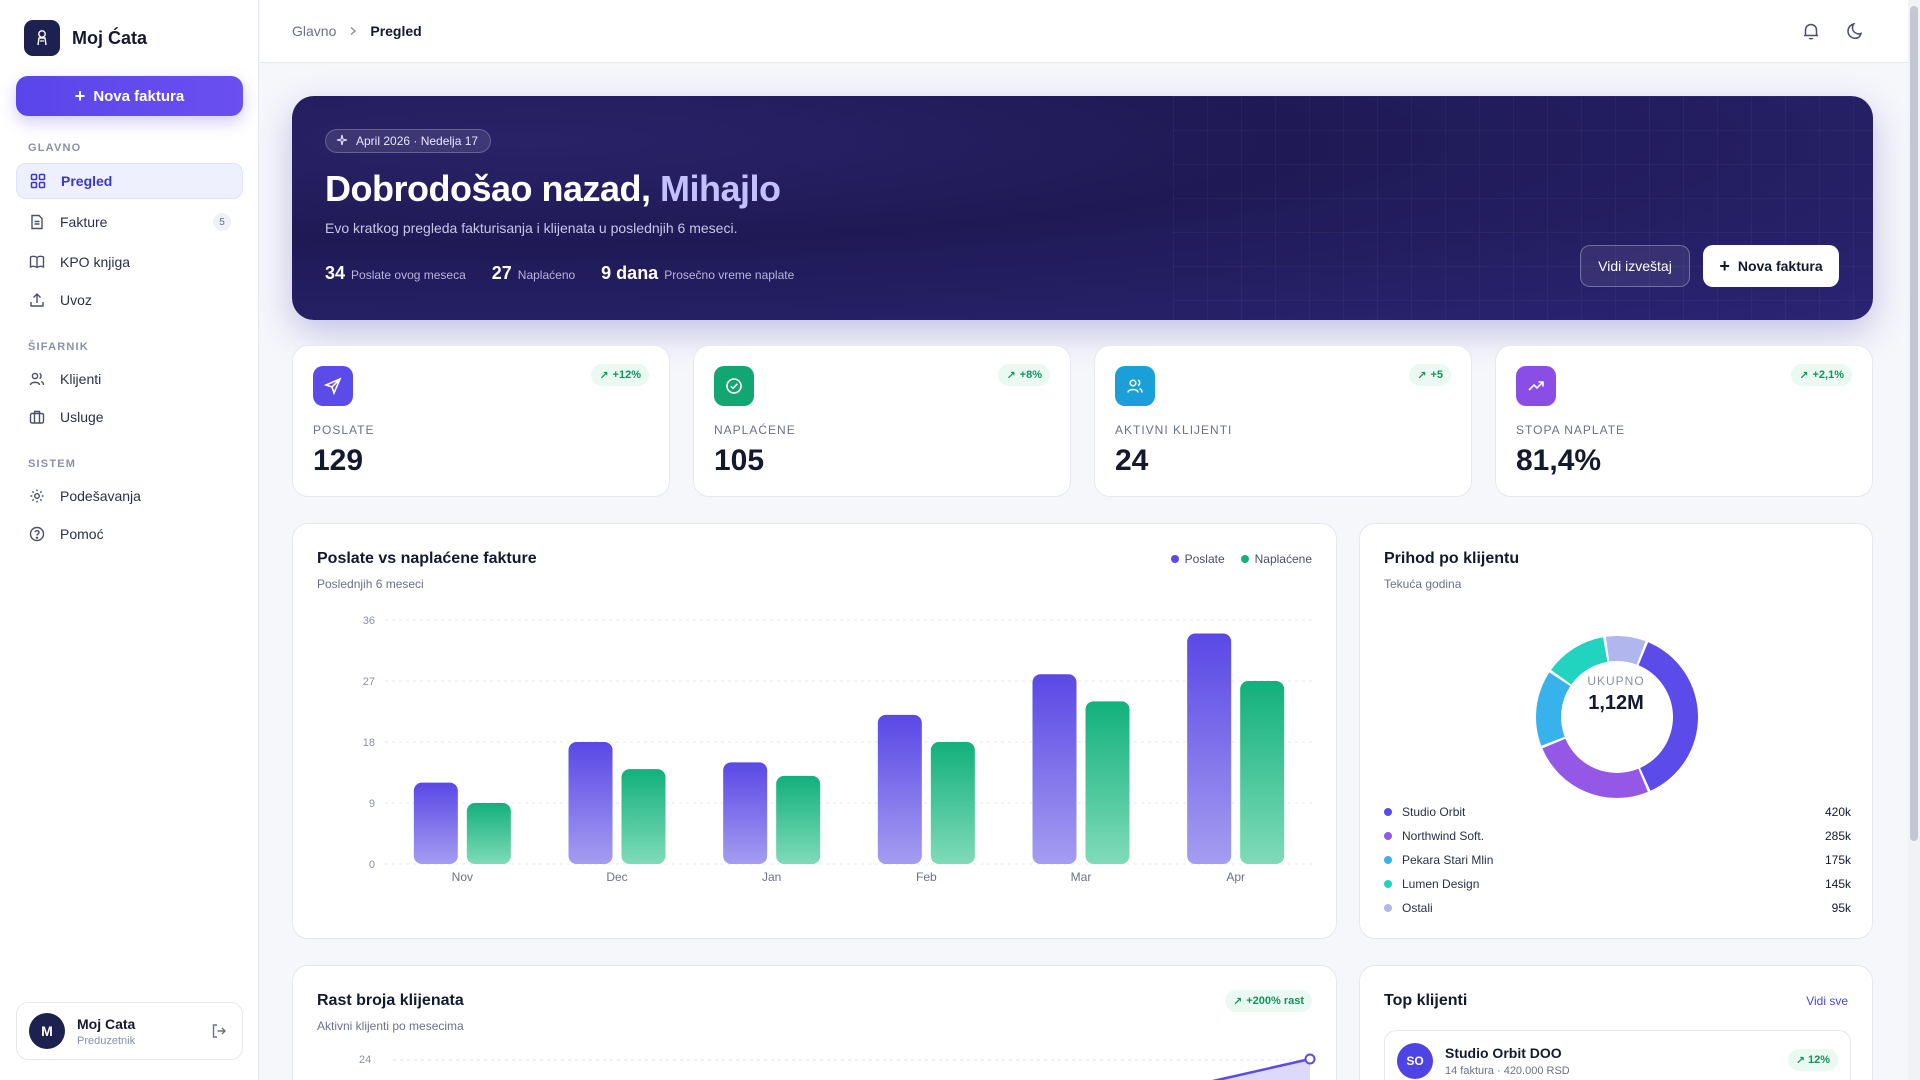 Image resolution: width=1920 pixels, height=1080 pixels. Describe the element at coordinates (344, 430) in the screenshot. I see `kpi-label: POSLATE` at that location.